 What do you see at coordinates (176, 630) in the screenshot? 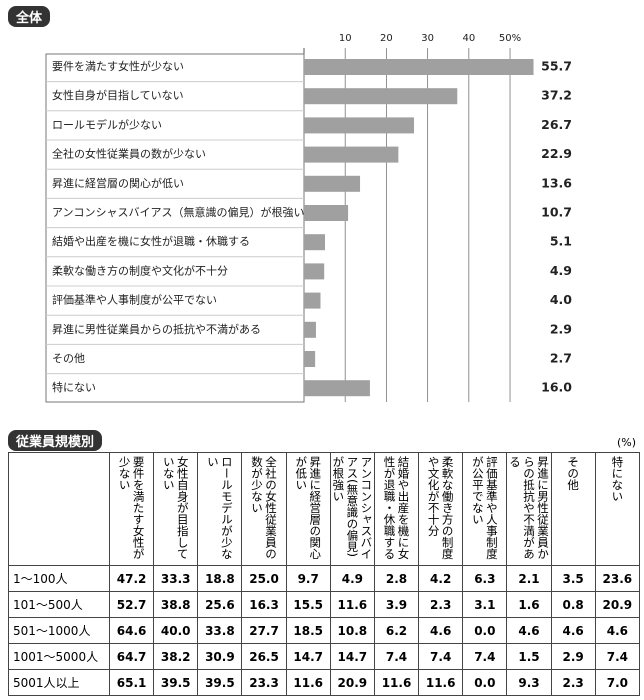
I see `cell: 40.0` at bounding box center [176, 630].